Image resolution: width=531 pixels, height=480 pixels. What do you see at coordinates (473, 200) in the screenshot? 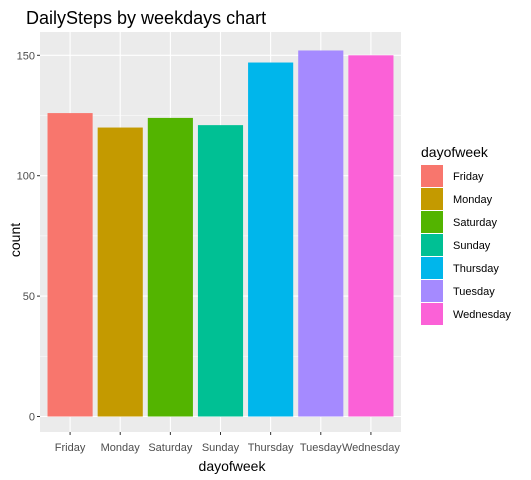
I see `legend-label: Monday` at bounding box center [473, 200].